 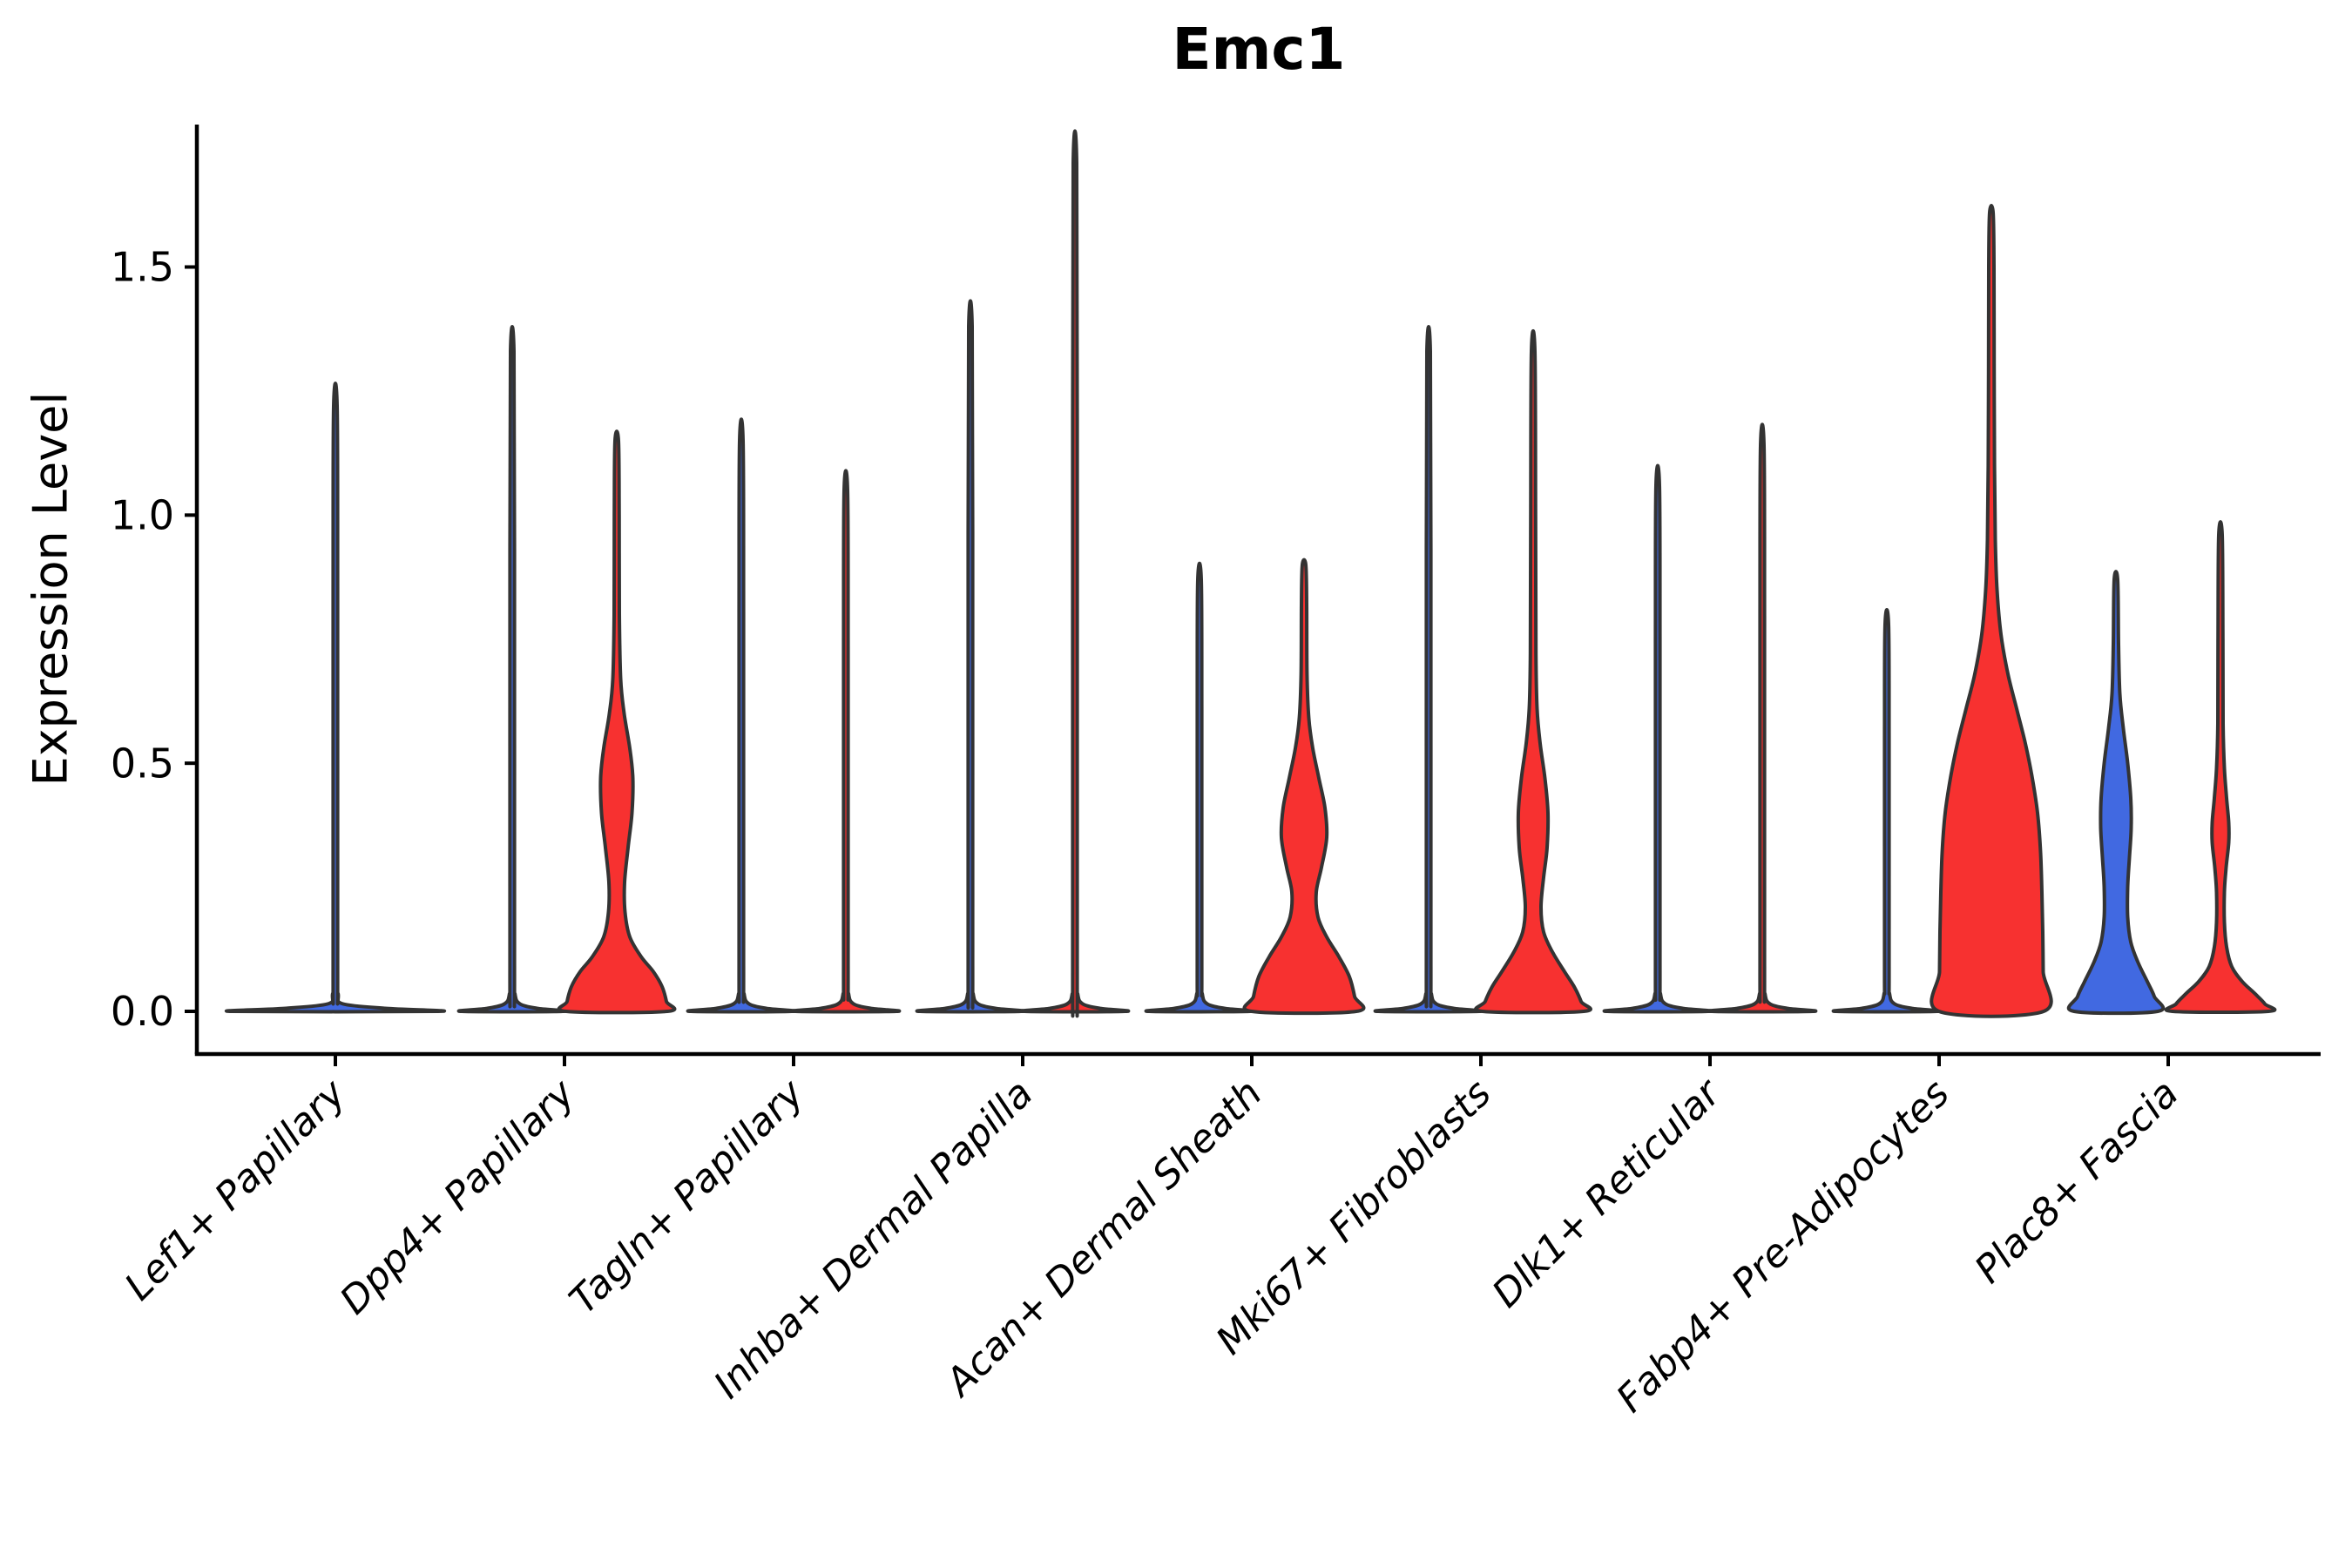 What do you see at coordinates (1607, 1193) in the screenshot?
I see `x-category-label: Dlk1+ Reticular` at bounding box center [1607, 1193].